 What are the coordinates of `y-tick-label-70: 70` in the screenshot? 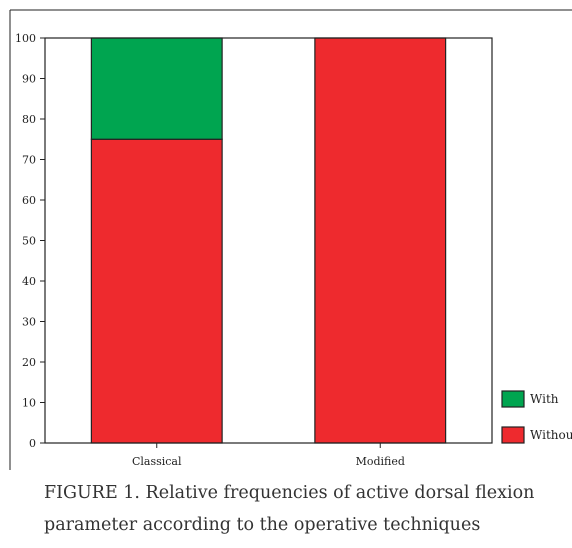 It's located at (29, 160).